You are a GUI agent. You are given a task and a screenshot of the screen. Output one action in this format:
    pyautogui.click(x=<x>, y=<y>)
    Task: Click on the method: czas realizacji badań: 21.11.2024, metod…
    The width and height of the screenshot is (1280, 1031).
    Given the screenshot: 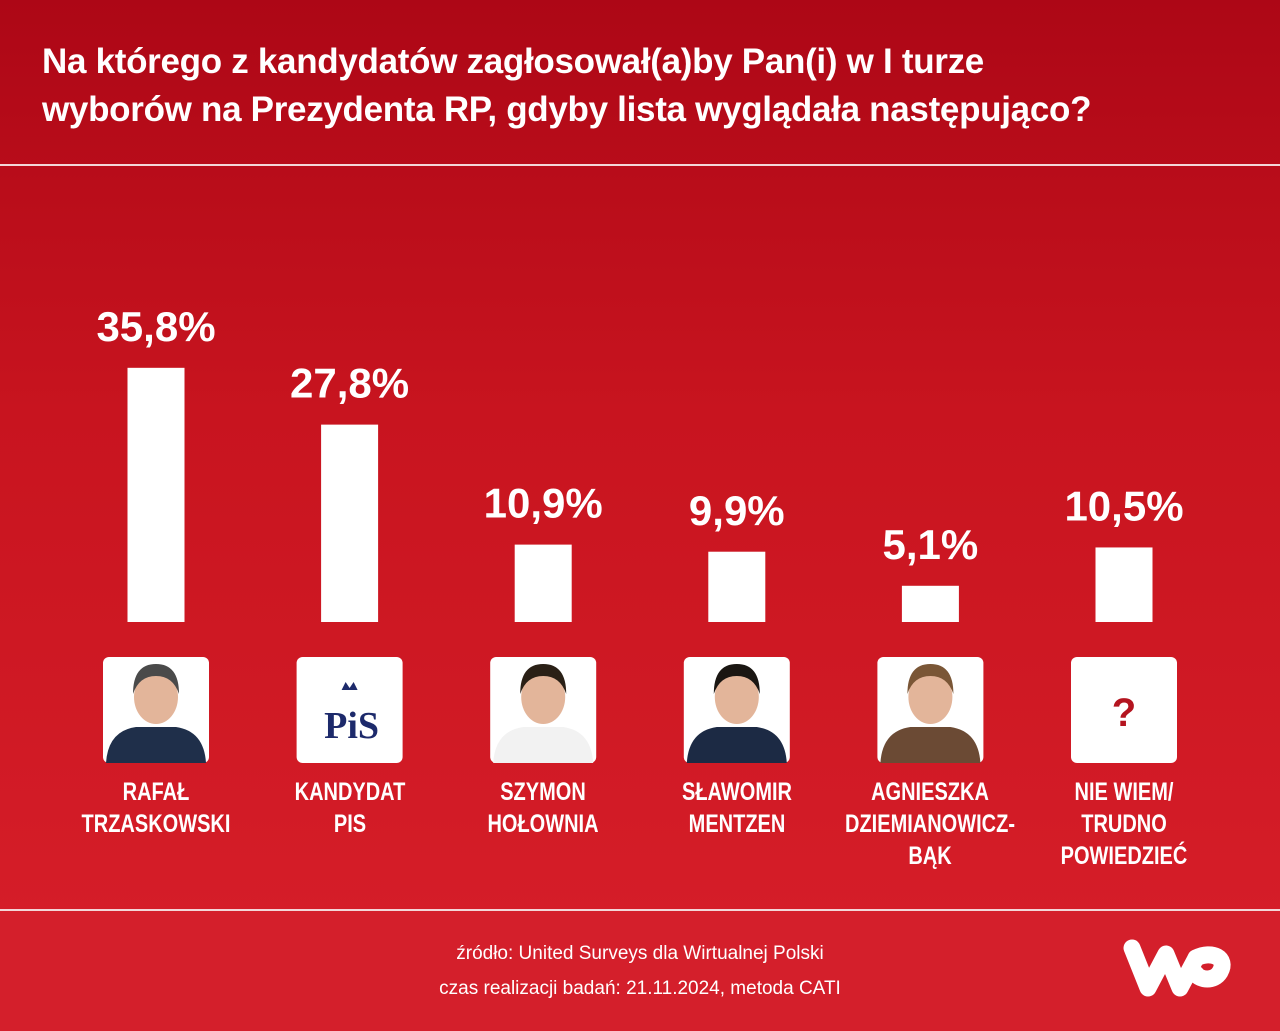 What is the action you would take?
    pyautogui.click(x=640, y=988)
    